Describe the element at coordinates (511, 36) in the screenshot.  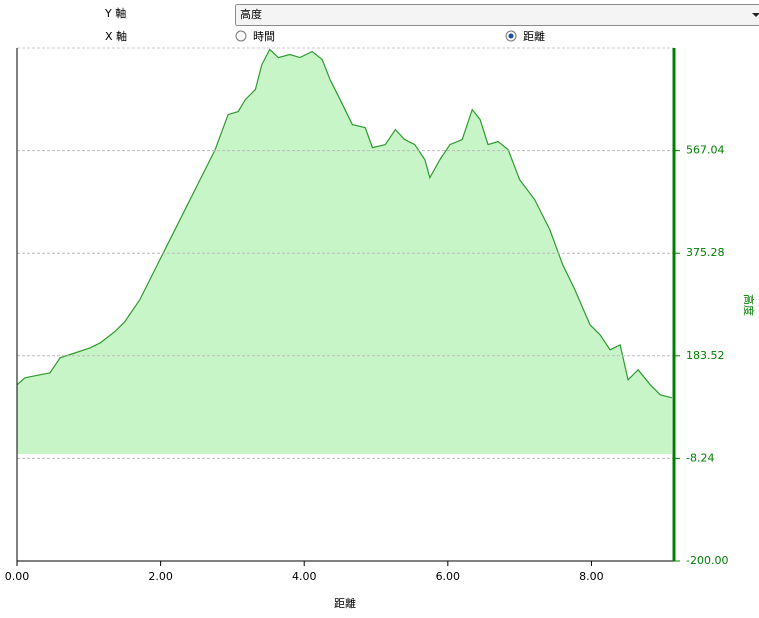
I see `radio-dot` at that location.